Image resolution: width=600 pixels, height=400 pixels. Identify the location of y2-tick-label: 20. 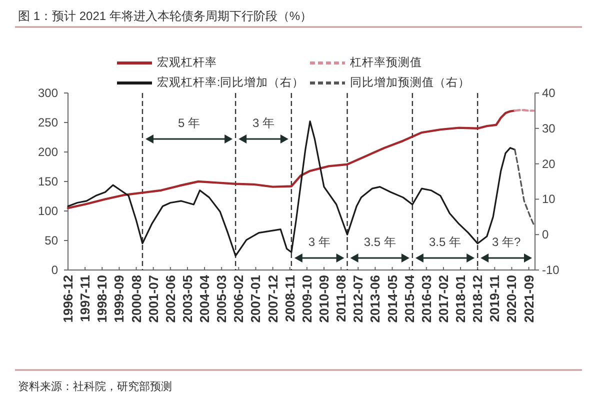
(549, 163).